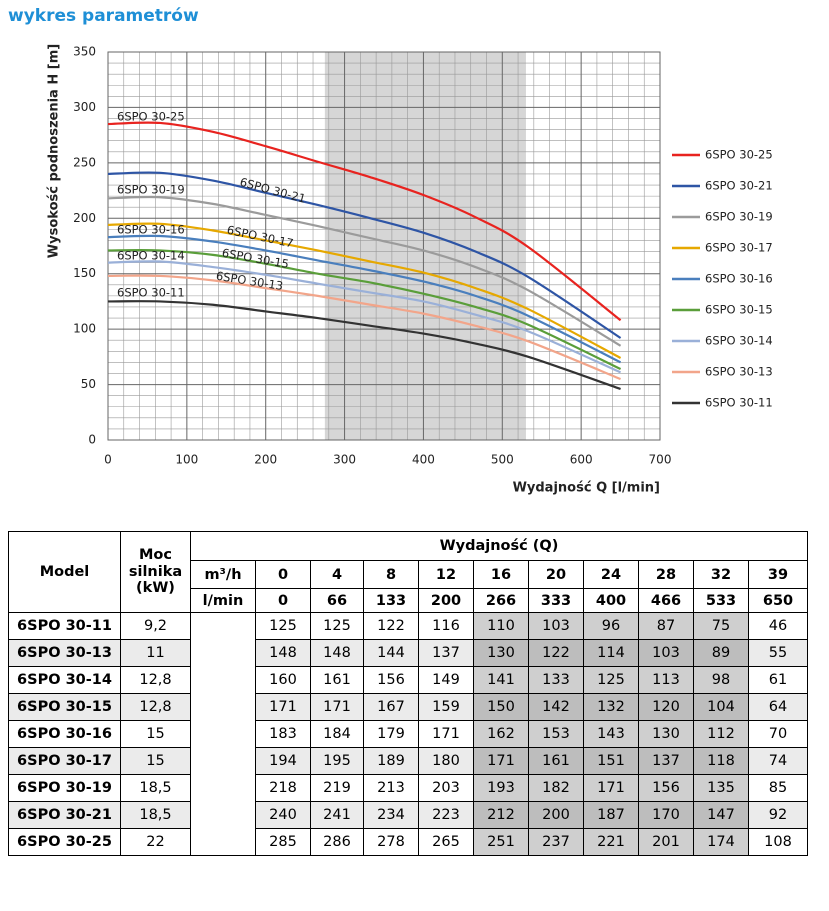 The width and height of the screenshot is (829, 911). What do you see at coordinates (721, 653) in the screenshot?
I see `value-cell: 89` at bounding box center [721, 653].